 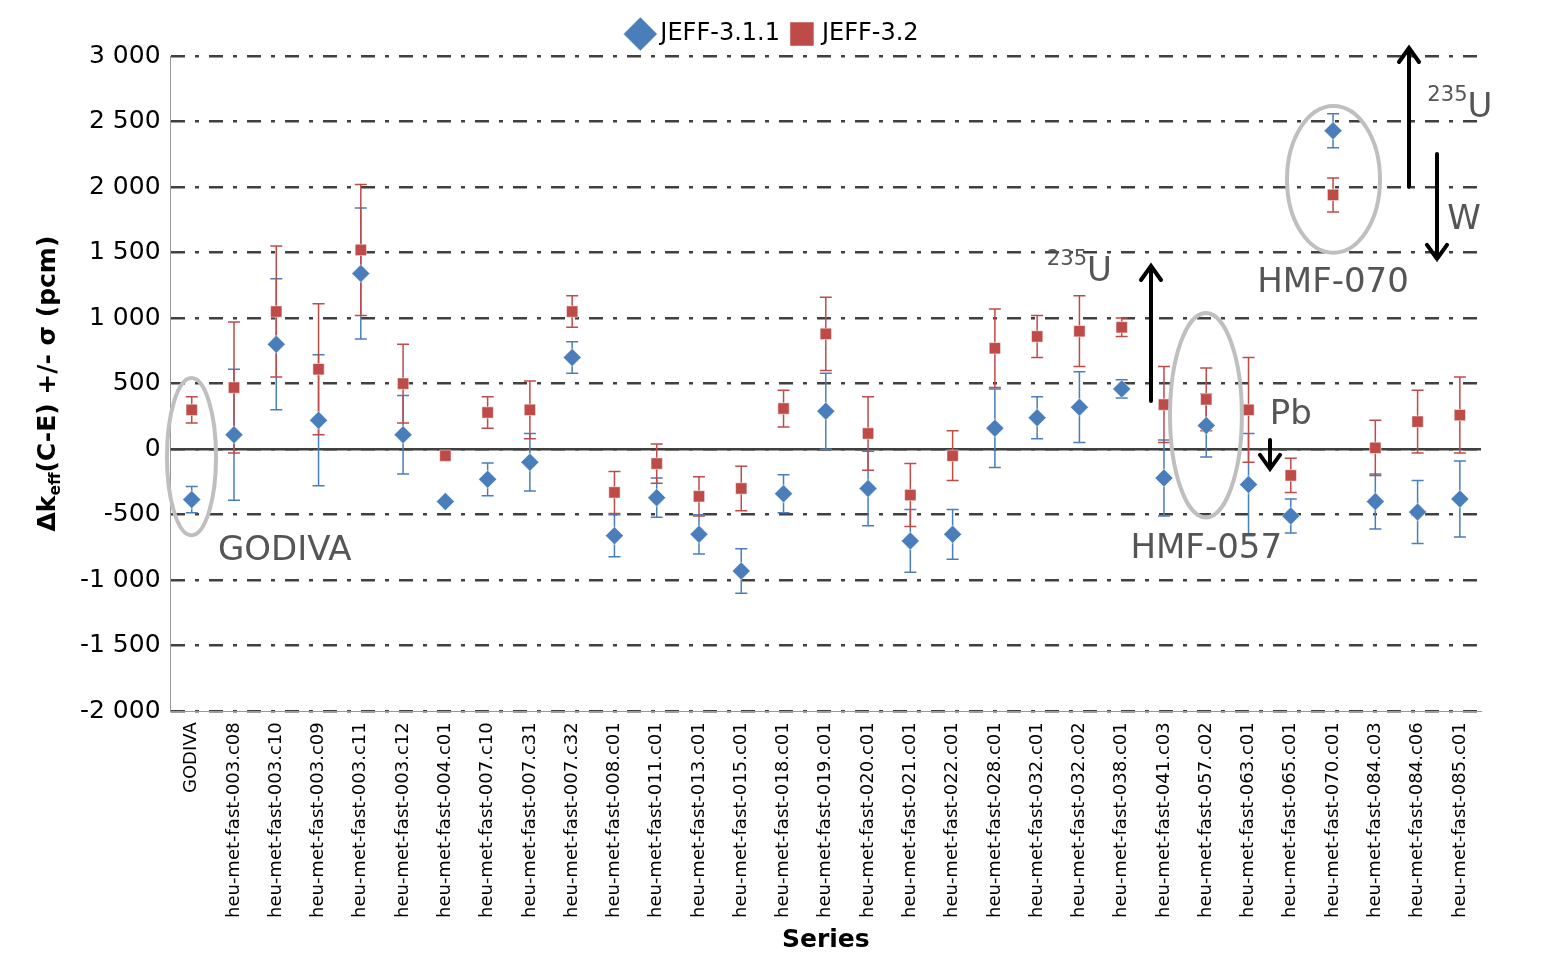 What do you see at coordinates (1120, 820) in the screenshot?
I see `x-tick-label: heu-met-fast-038.c01` at bounding box center [1120, 820].